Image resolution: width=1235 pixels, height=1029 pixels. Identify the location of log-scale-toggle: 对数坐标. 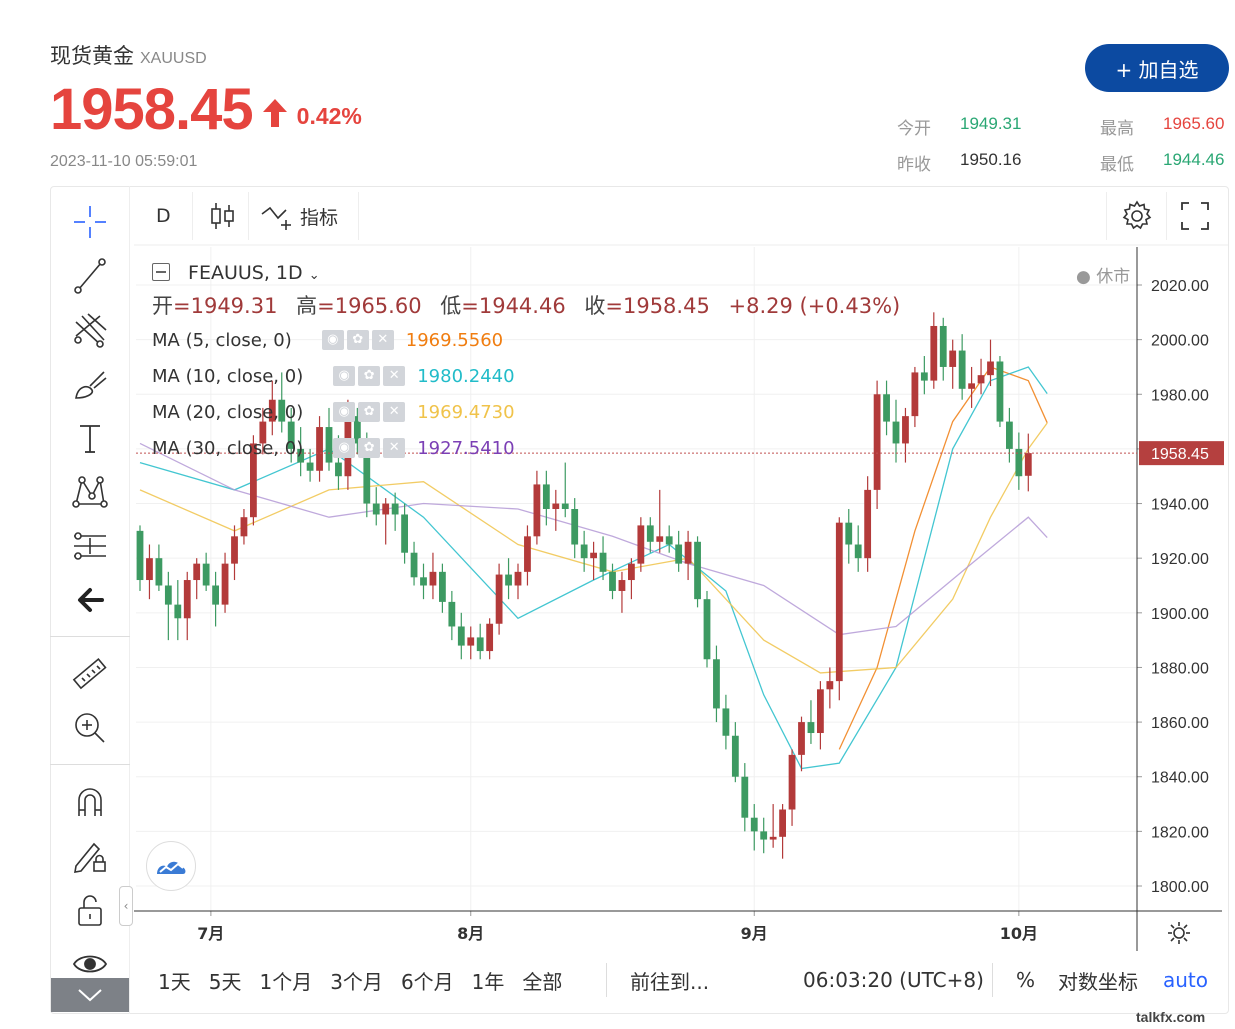
(1098, 981).